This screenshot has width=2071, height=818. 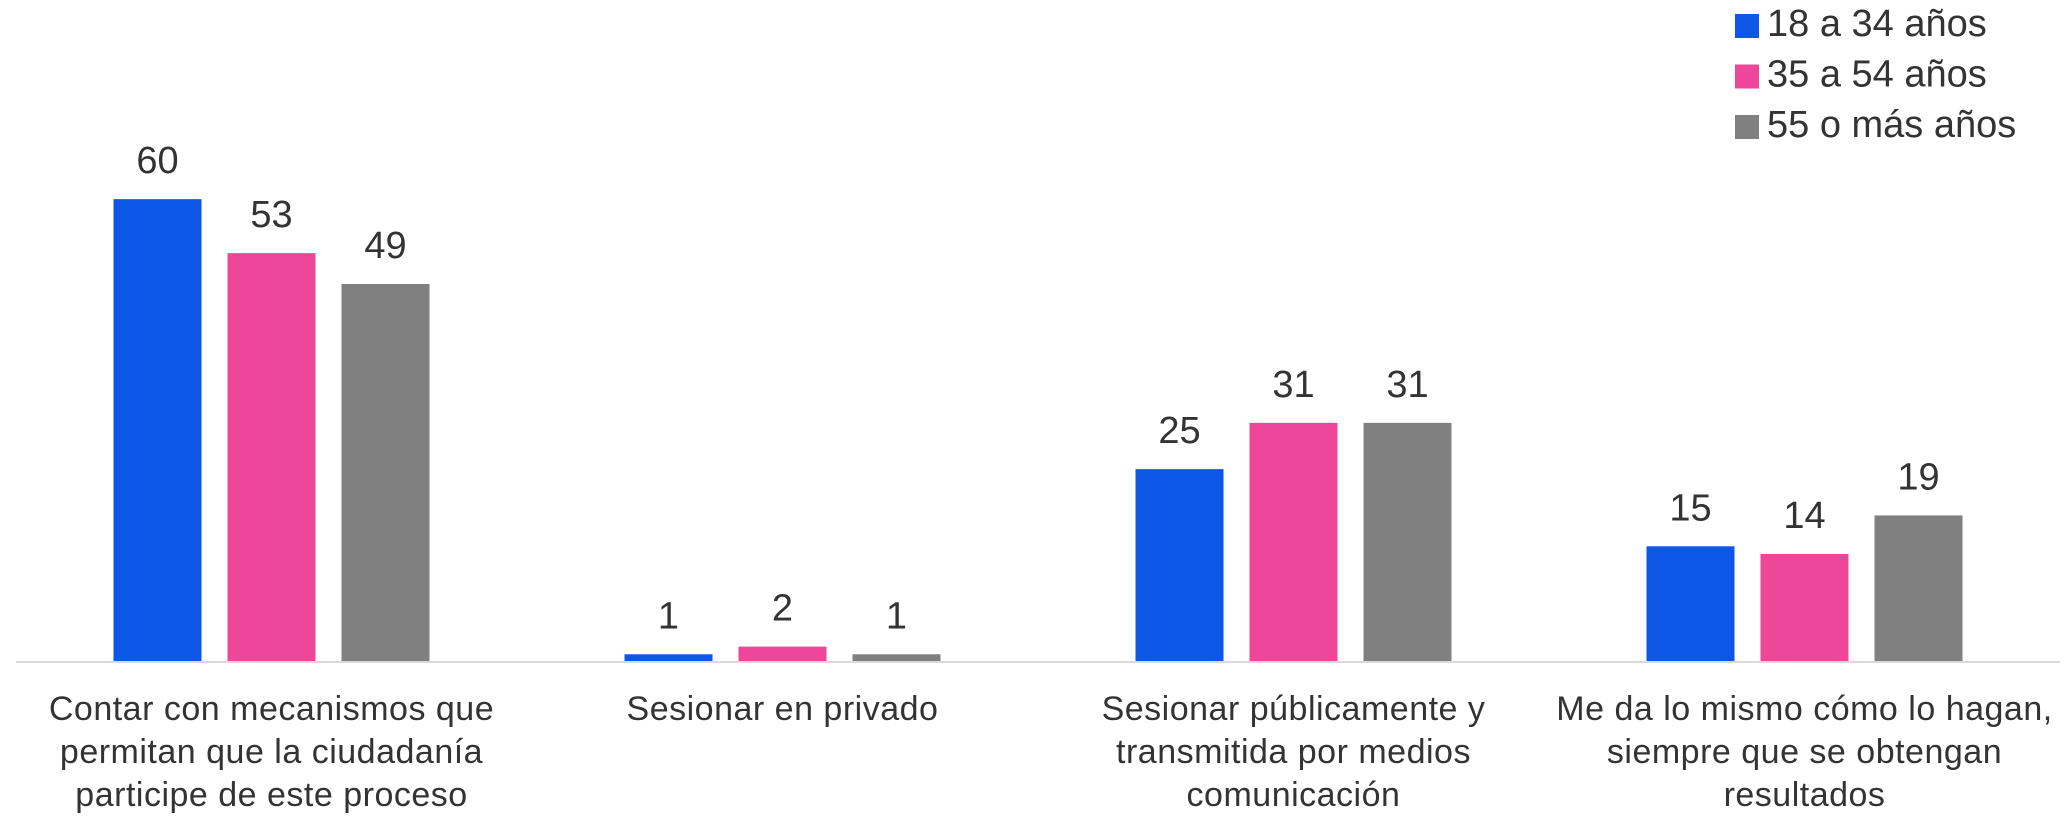 I want to click on data-label: 2, so click(x=782, y=609).